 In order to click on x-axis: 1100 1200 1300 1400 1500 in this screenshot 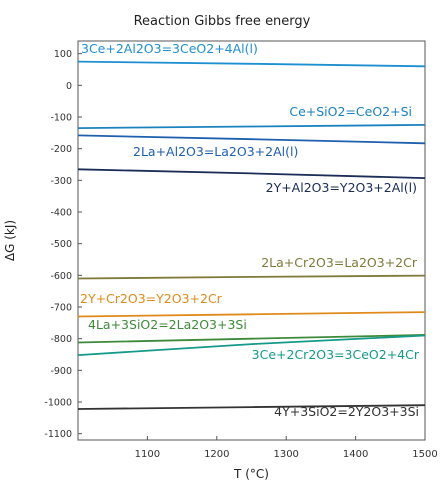, I will do `click(286, 448)`.